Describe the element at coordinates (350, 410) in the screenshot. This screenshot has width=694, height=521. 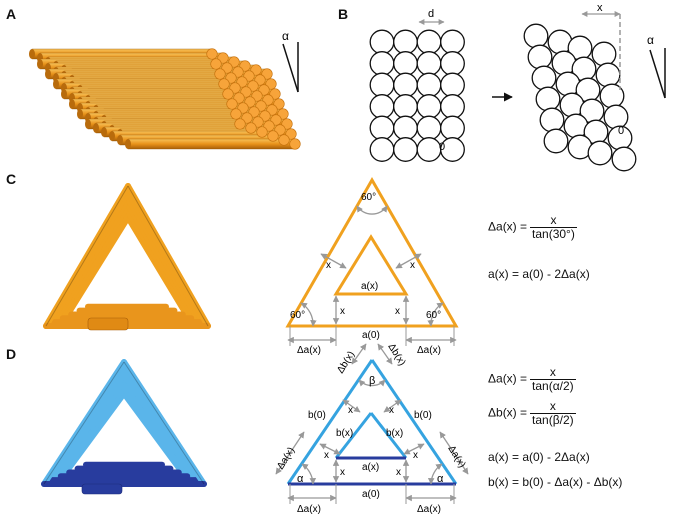
I see `offset-label-d1: x` at that location.